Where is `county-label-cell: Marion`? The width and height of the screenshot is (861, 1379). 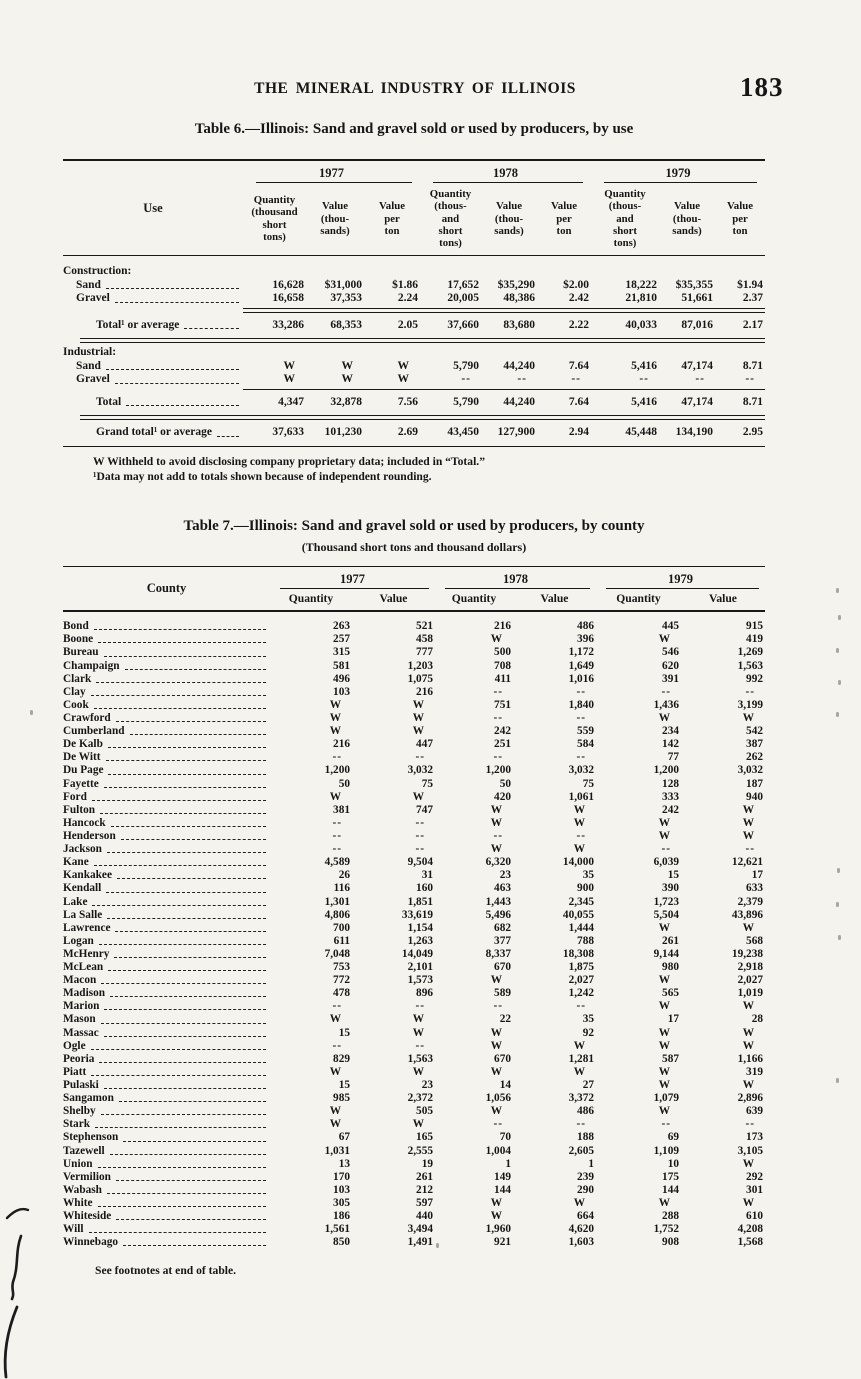 county-label-cell: Marion is located at coordinates (166, 1006).